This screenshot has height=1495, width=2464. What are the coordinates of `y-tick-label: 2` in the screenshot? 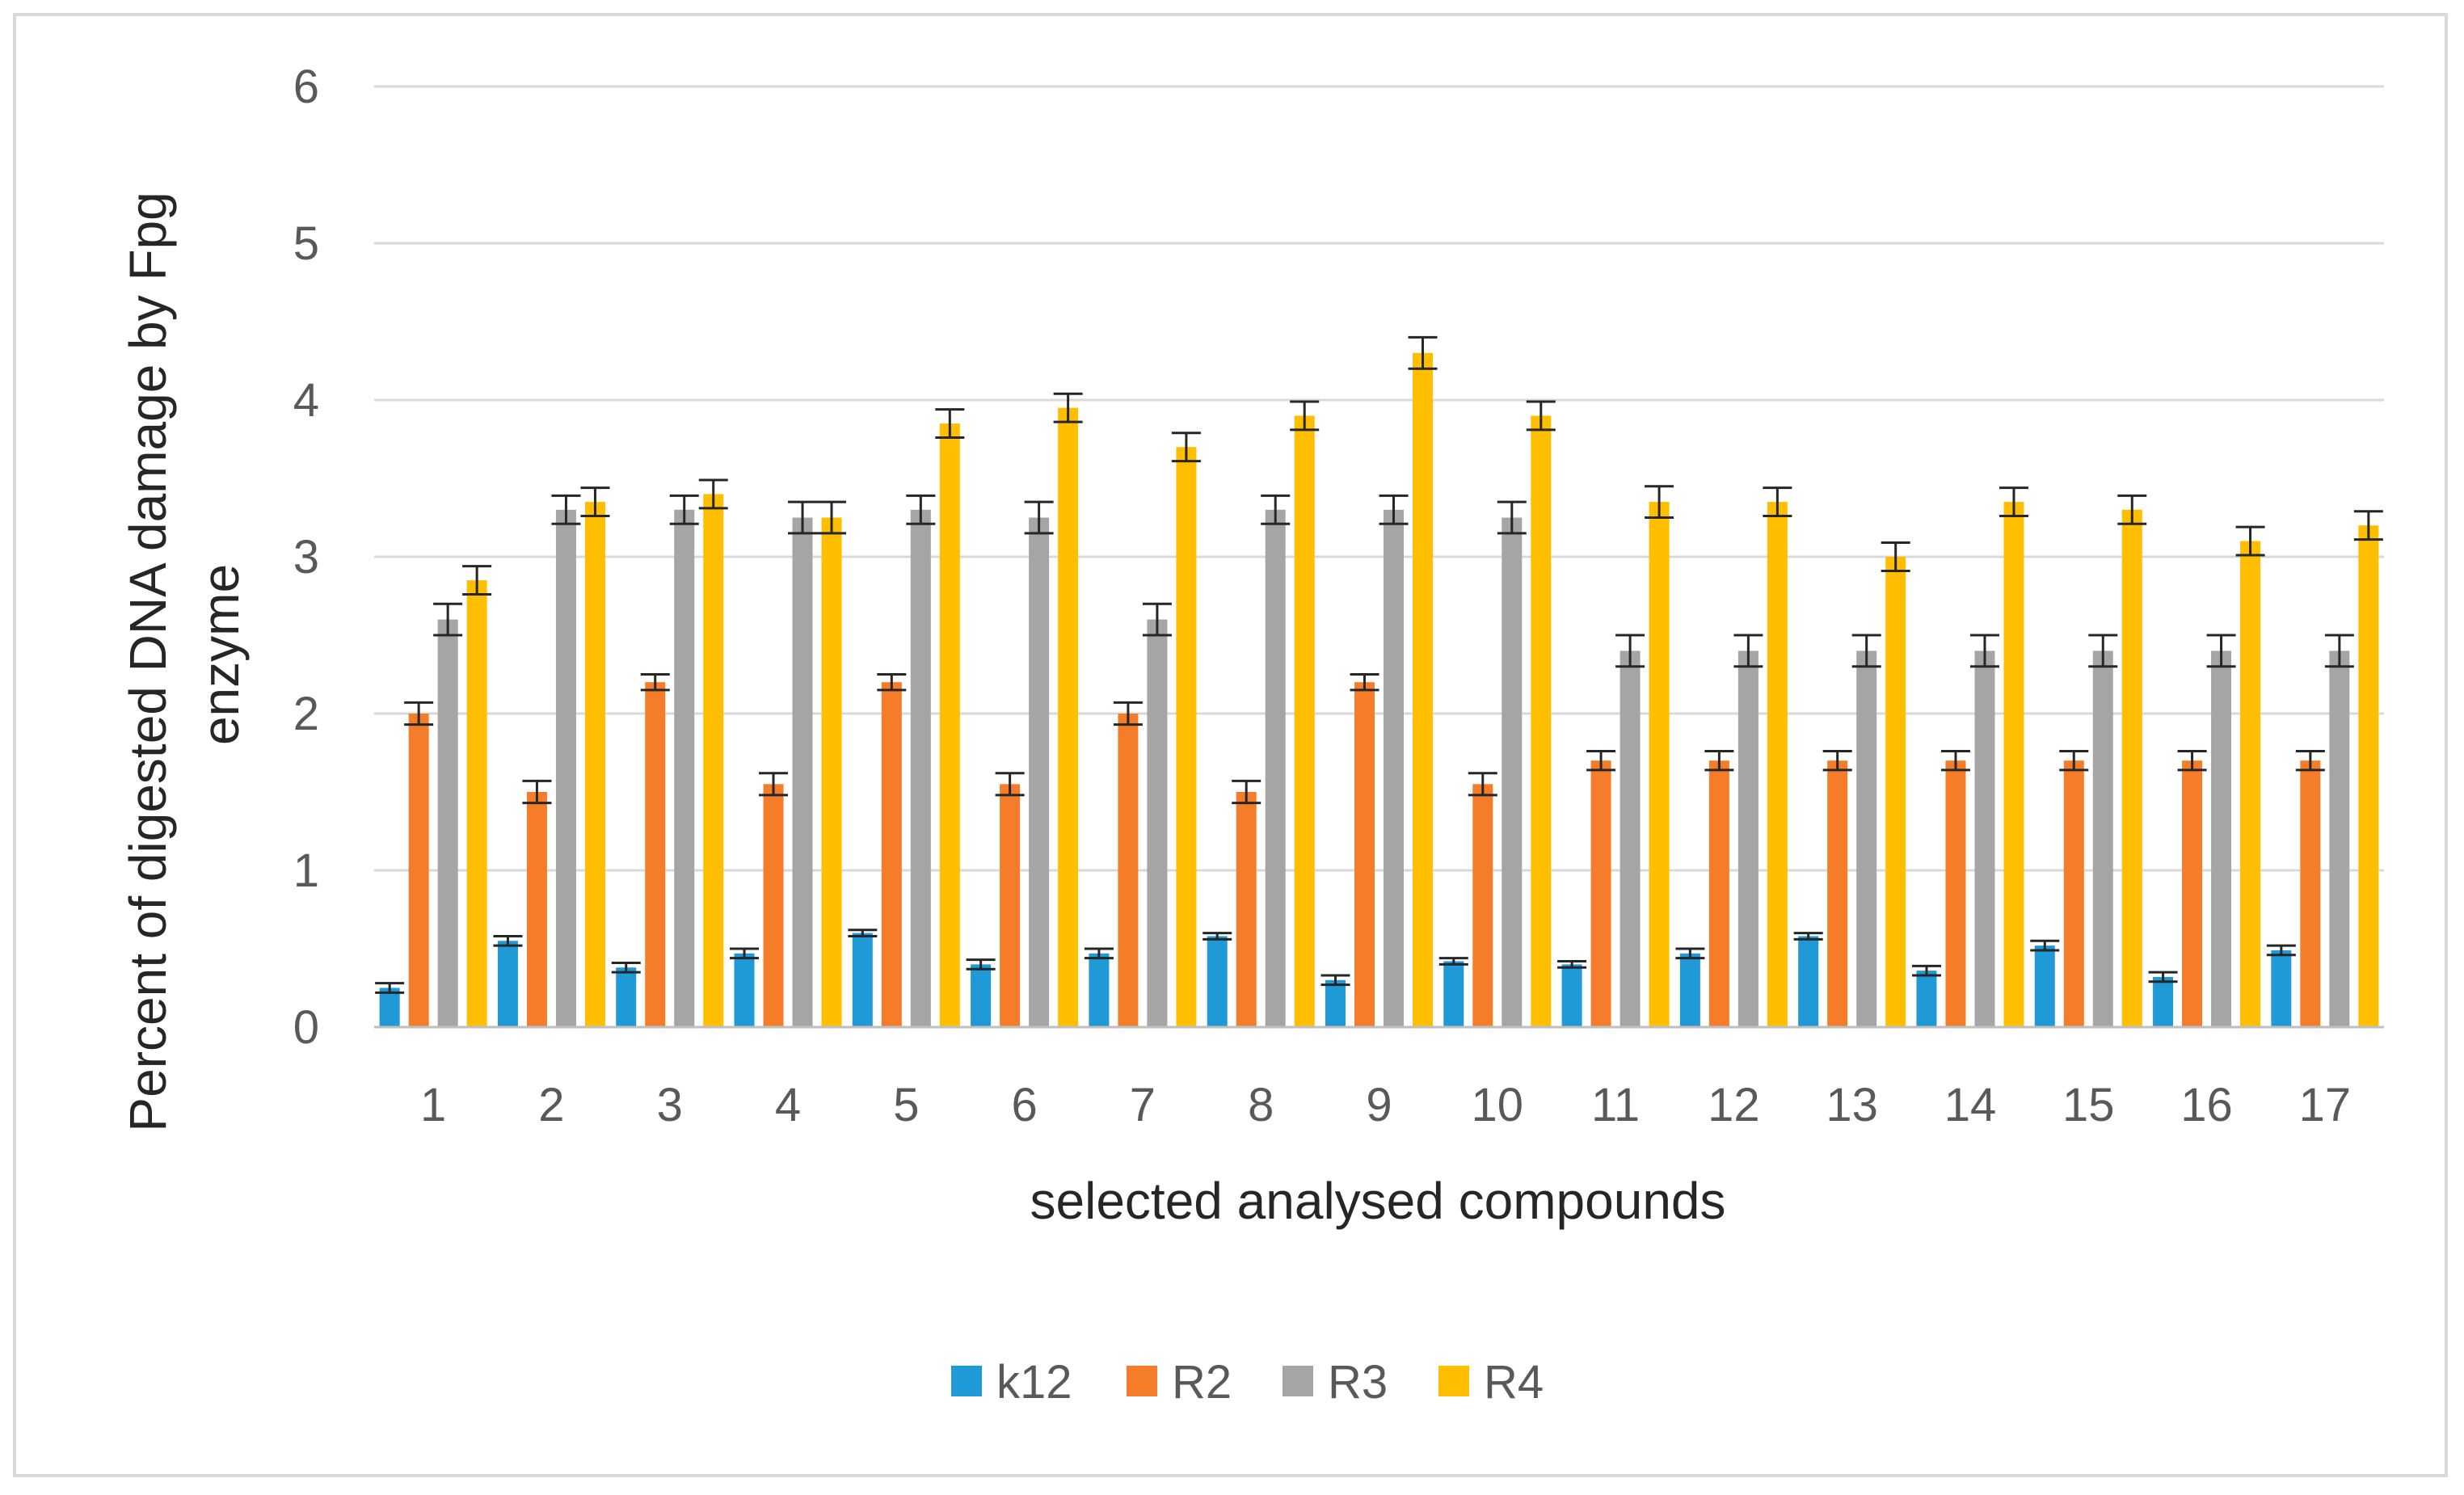 It's located at (306, 714).